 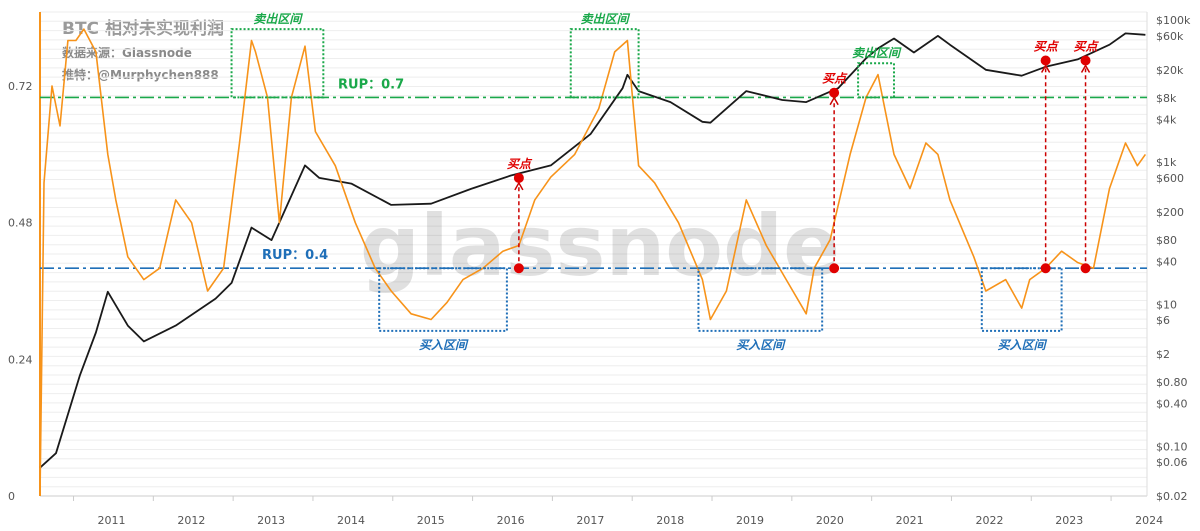 I want to click on x-tick-label: 2019, so click(x=750, y=520).